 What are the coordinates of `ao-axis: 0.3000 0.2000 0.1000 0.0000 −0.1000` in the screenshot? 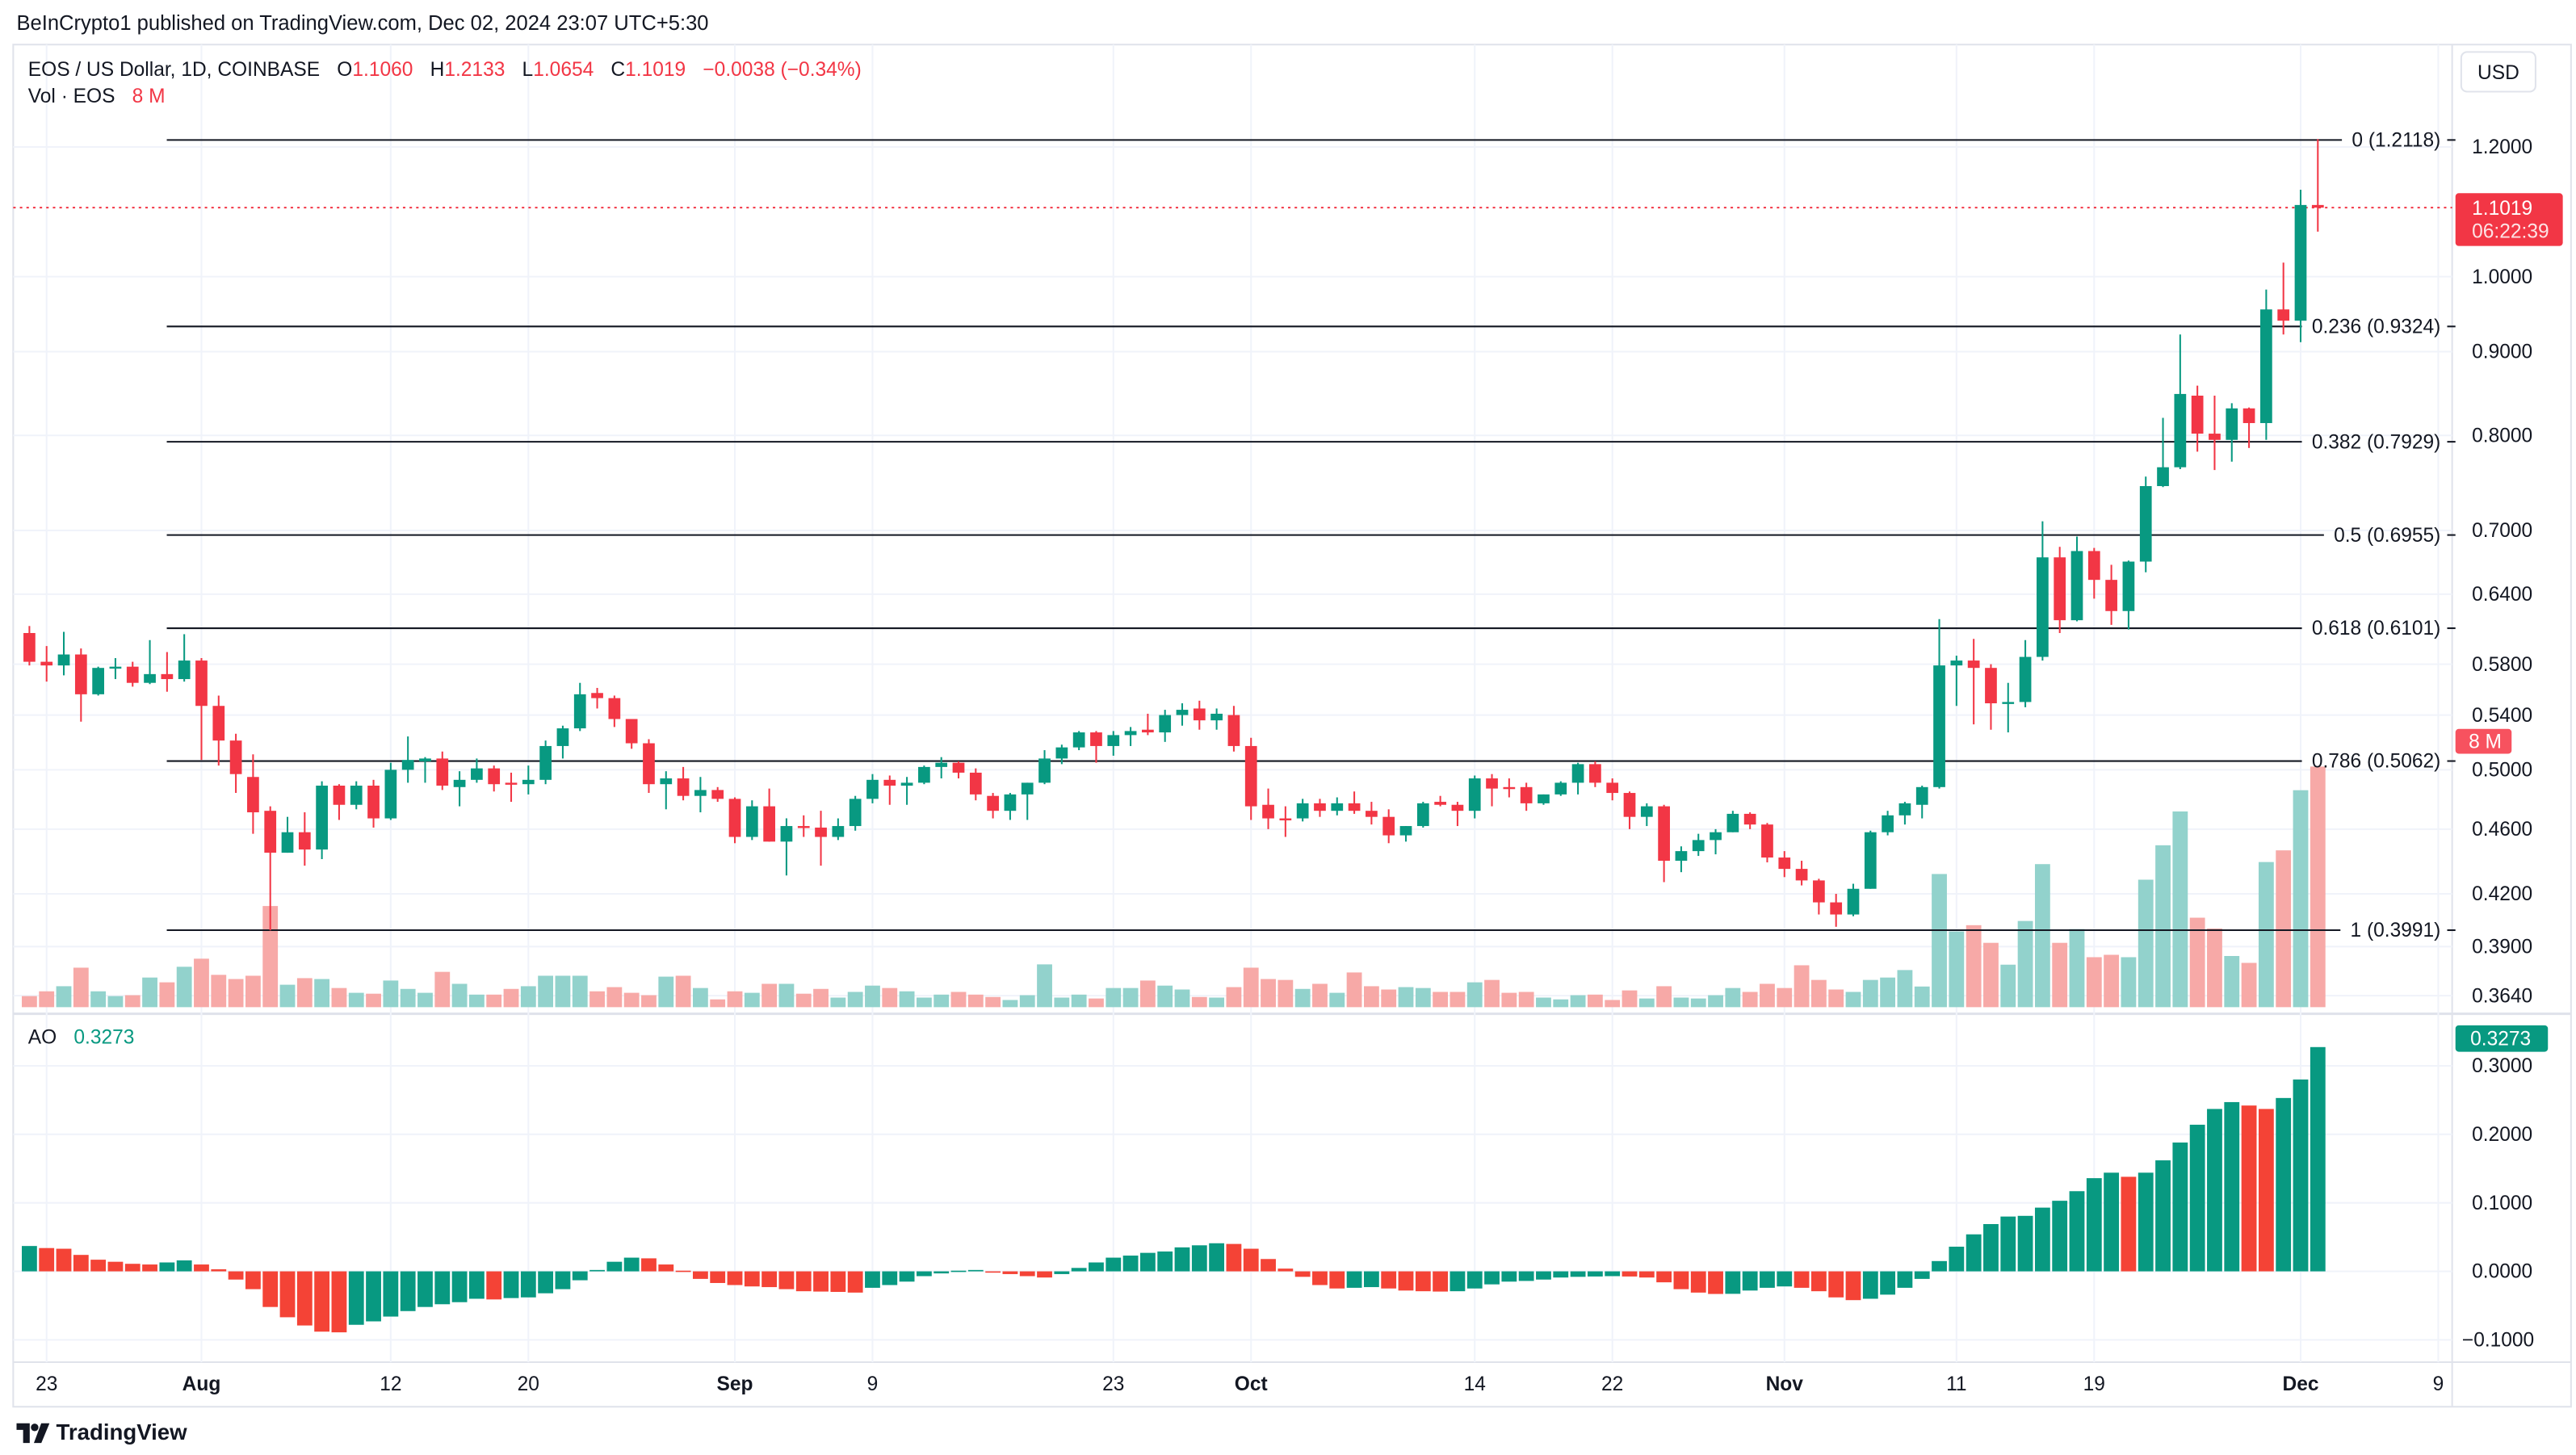 It's located at (2498, 1203).